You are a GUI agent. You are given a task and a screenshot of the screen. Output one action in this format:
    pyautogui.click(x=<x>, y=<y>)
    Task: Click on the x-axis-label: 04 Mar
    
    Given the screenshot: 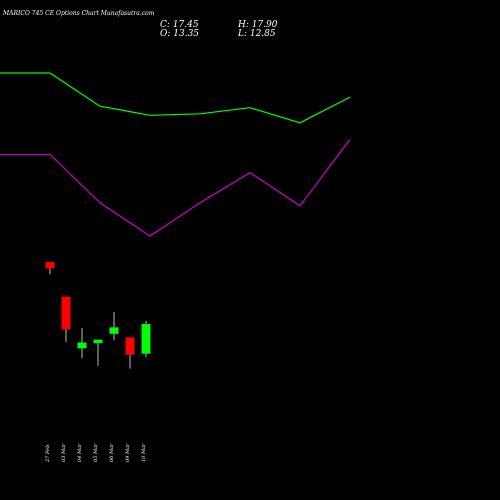 What is the action you would take?
    pyautogui.click(x=80, y=452)
    